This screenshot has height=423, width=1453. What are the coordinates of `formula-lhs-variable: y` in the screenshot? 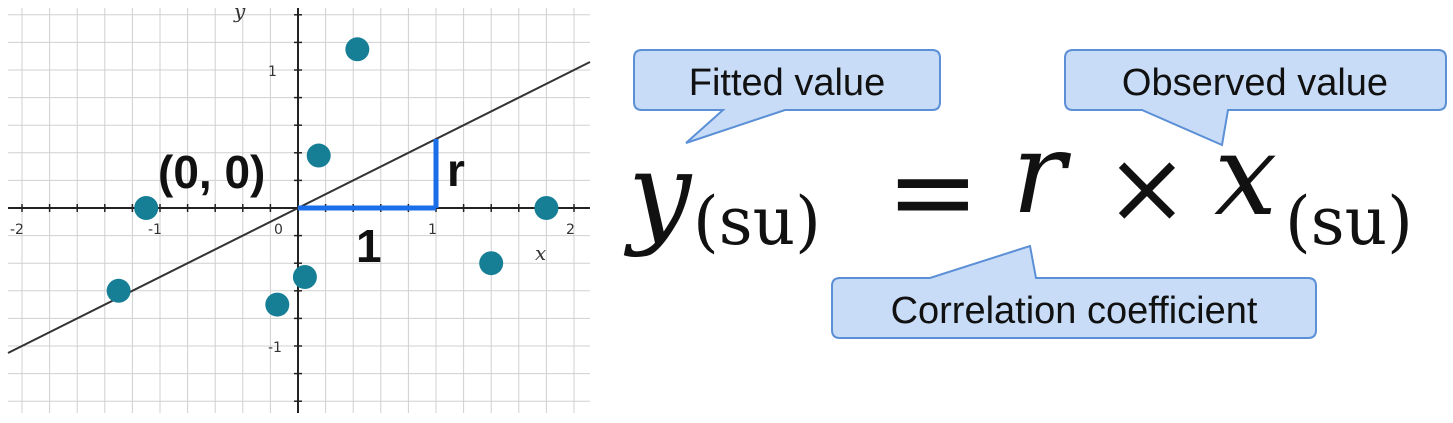 It's located at (658, 194).